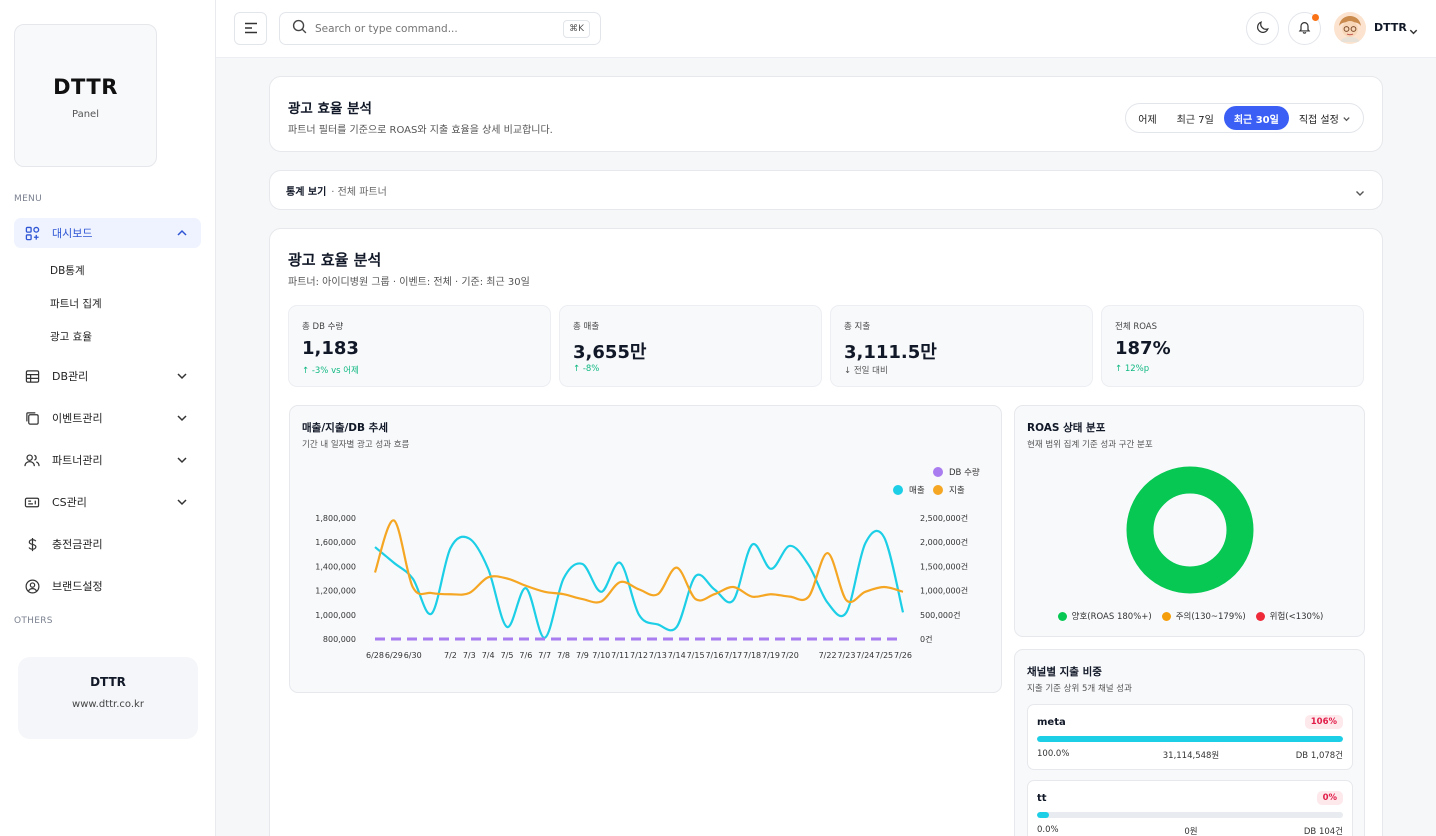  Describe the element at coordinates (826, 29) in the screenshot. I see `topbar: ⌘K DTTR` at that location.